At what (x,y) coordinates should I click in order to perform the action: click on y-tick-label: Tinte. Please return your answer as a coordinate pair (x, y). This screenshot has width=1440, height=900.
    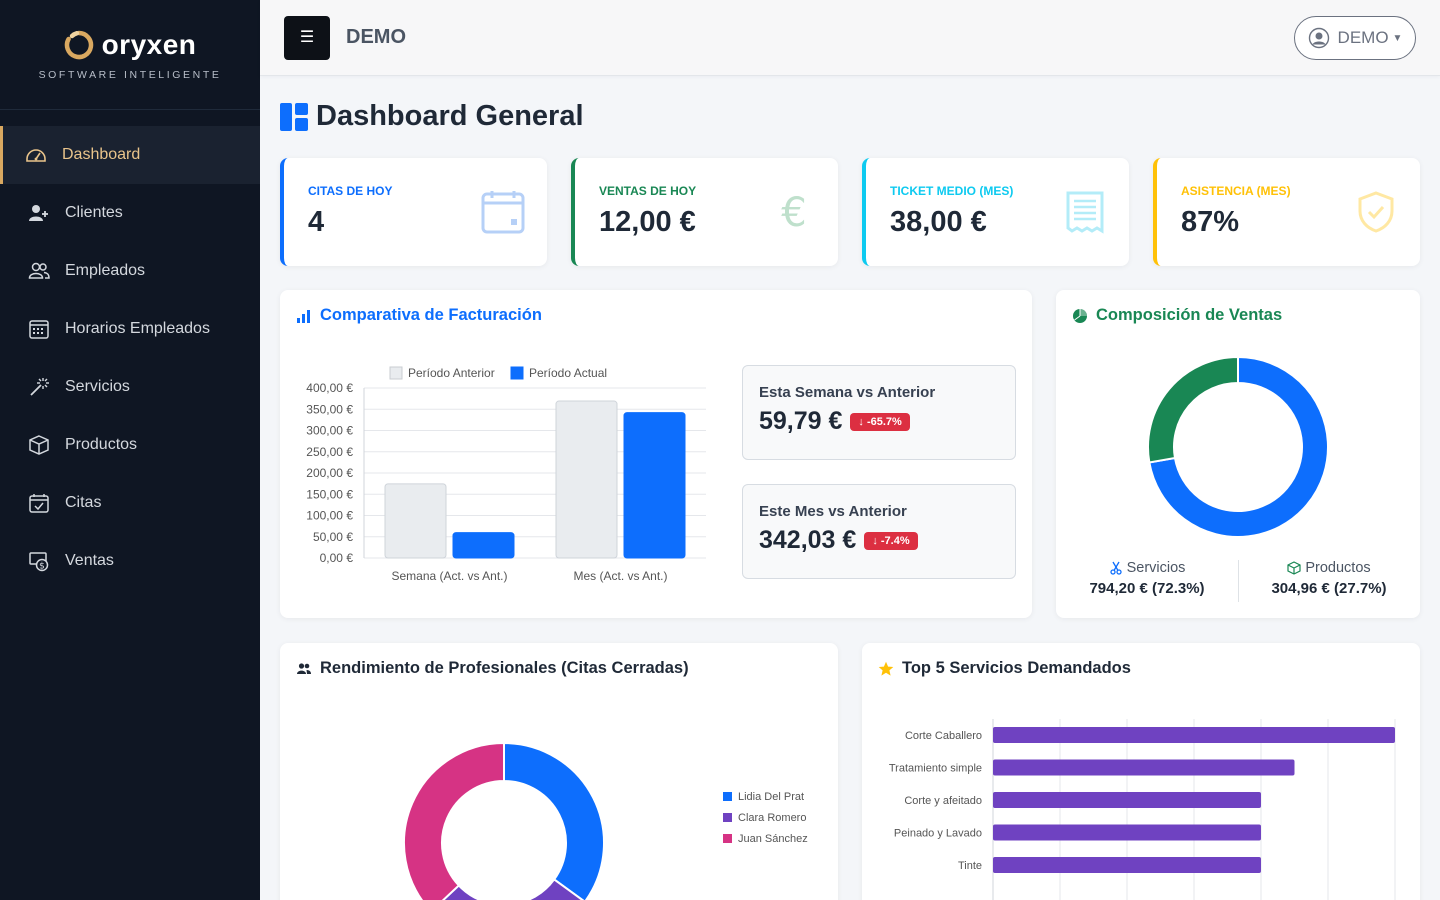
    Looking at the image, I should click on (970, 866).